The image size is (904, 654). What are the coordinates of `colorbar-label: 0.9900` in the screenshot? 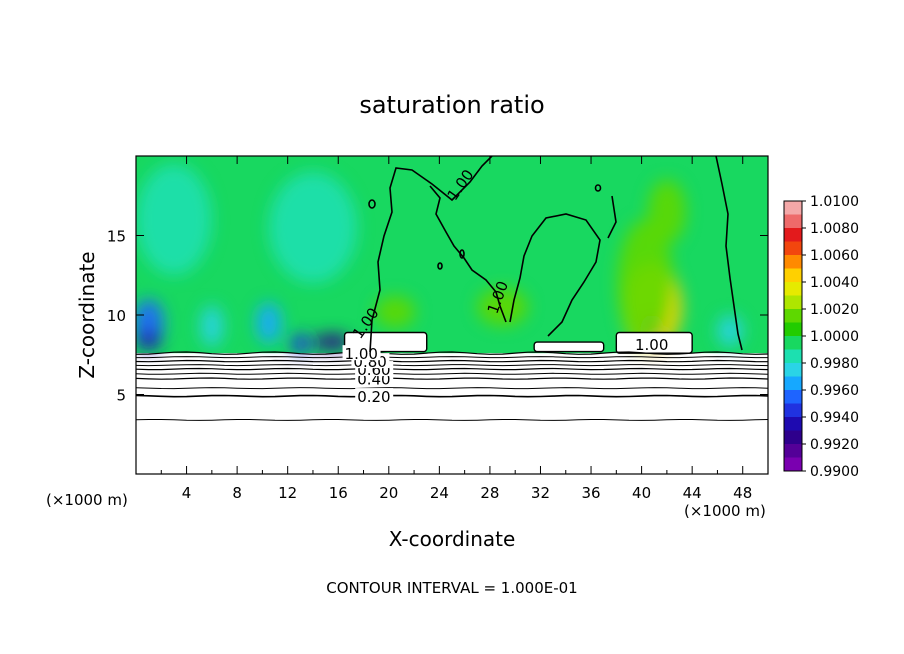 It's located at (834, 472).